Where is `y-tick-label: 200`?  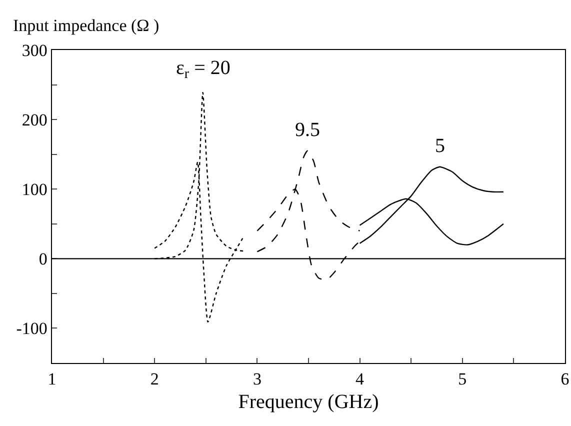 y-tick-label: 200 is located at coordinates (35, 120).